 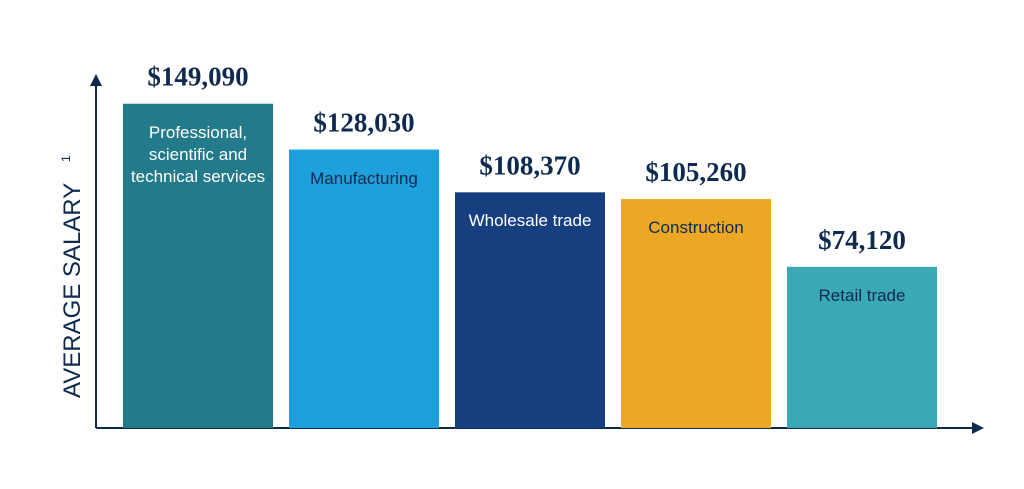 I want to click on value-label: $108,370, so click(x=529, y=165).